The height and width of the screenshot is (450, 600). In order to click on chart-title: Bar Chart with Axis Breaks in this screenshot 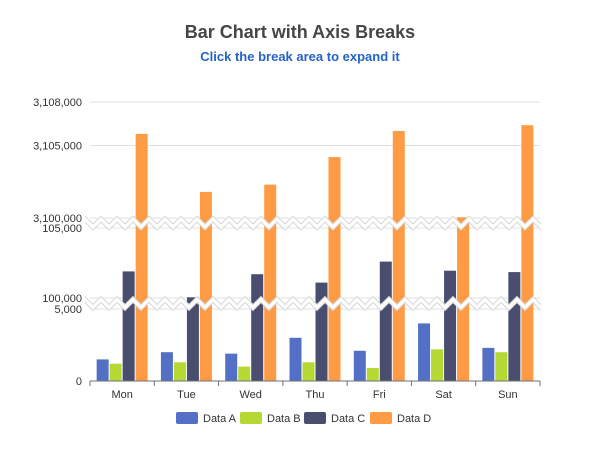, I will do `click(300, 32)`.